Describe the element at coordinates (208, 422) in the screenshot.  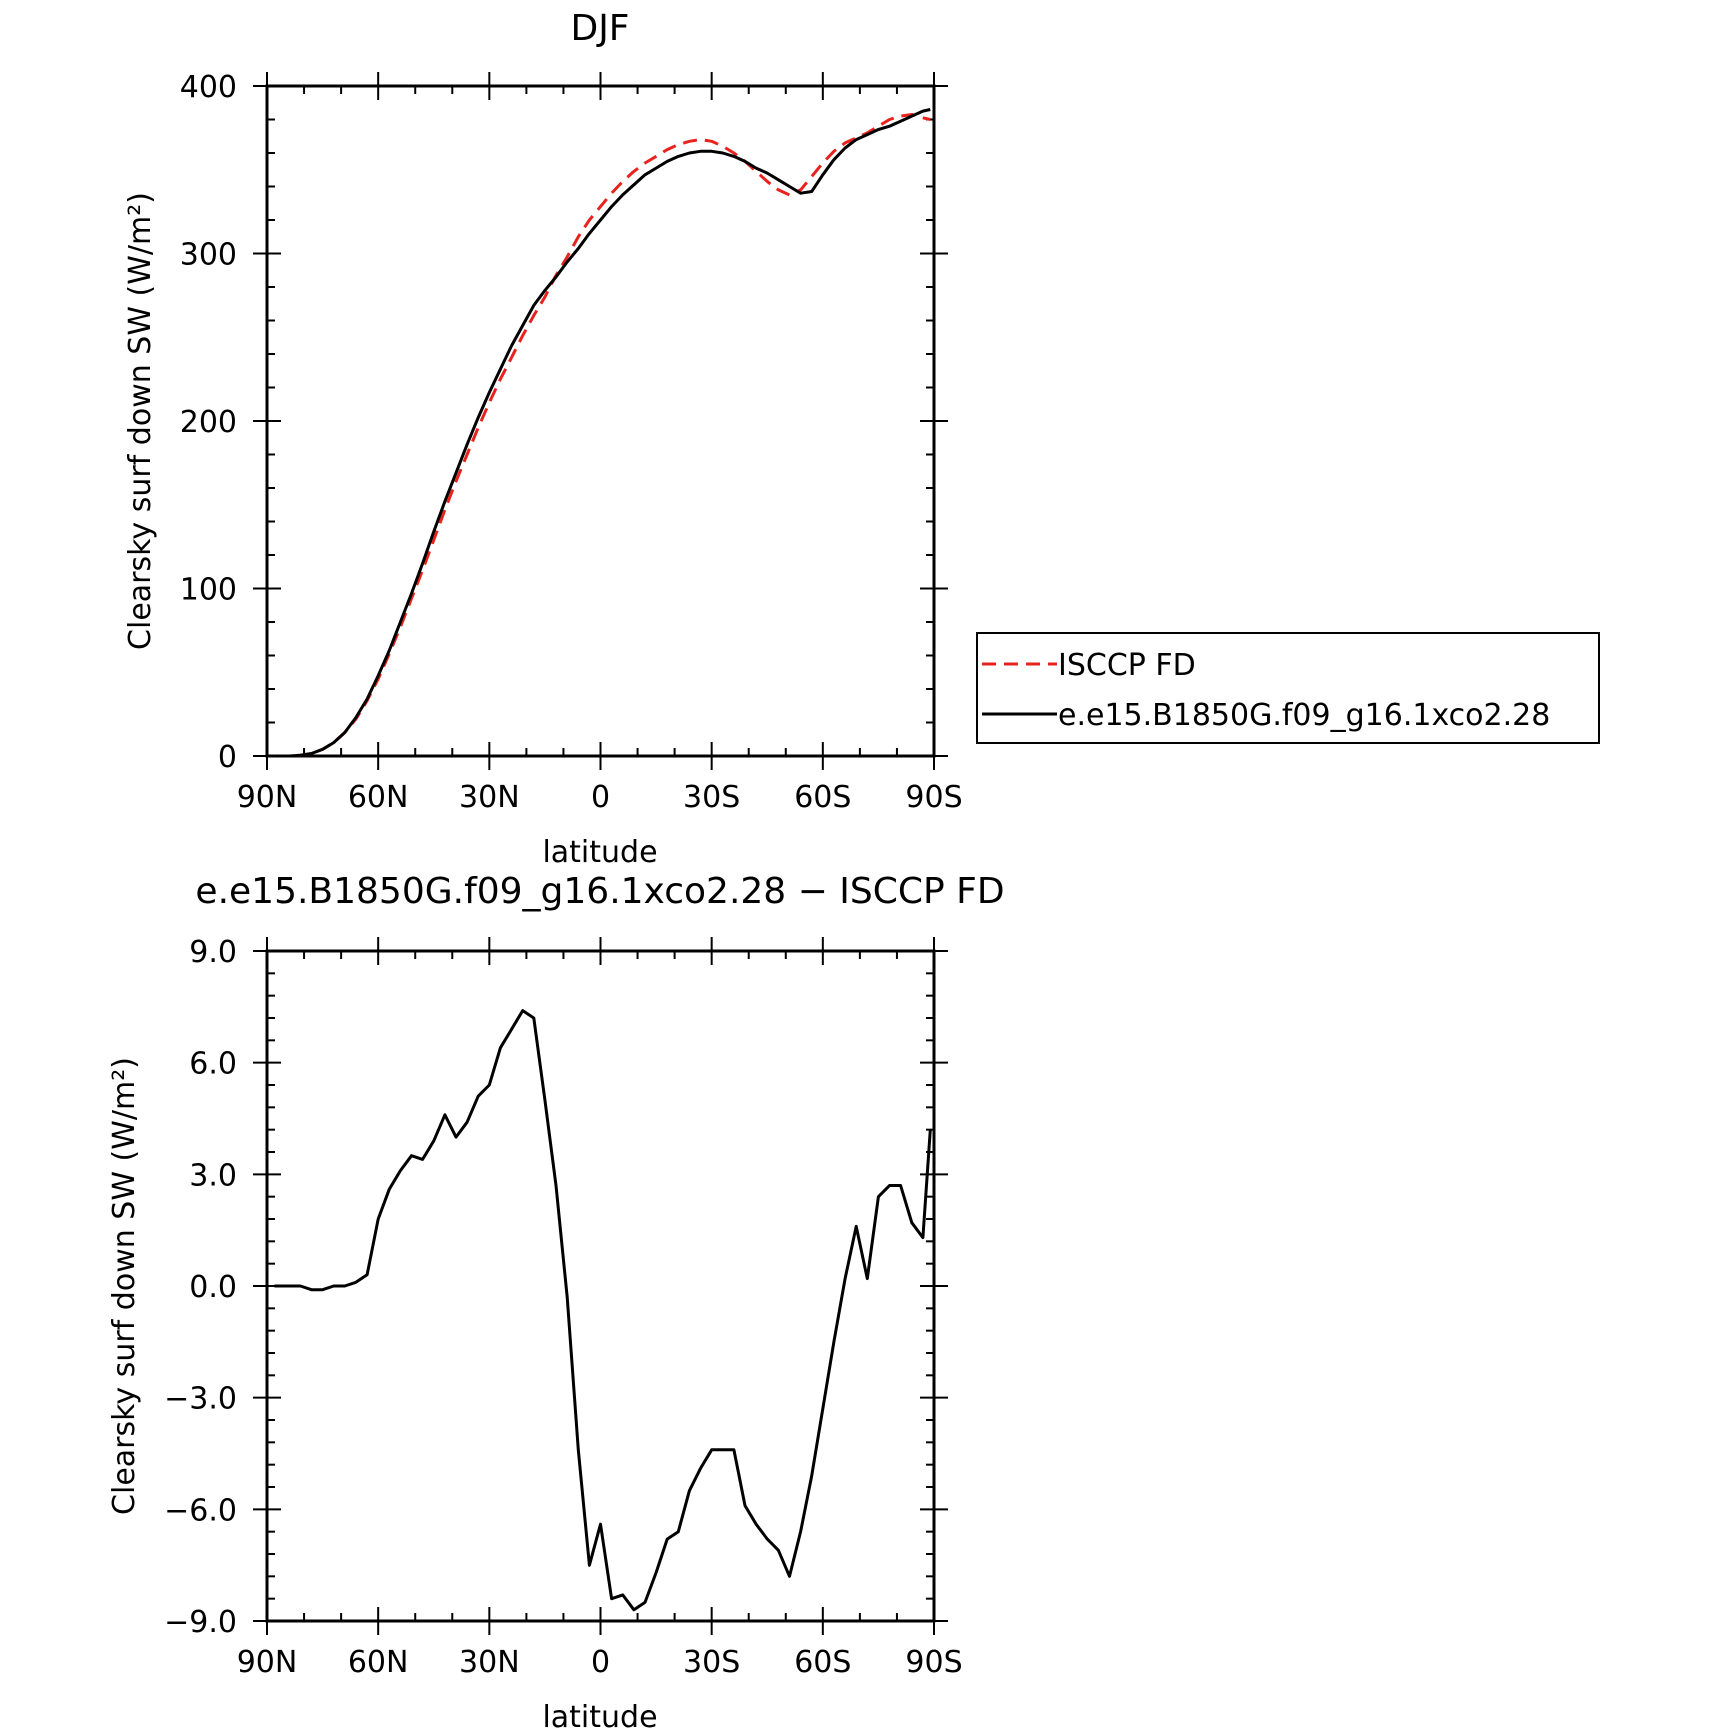
I see `y-tick-label: 200` at that location.